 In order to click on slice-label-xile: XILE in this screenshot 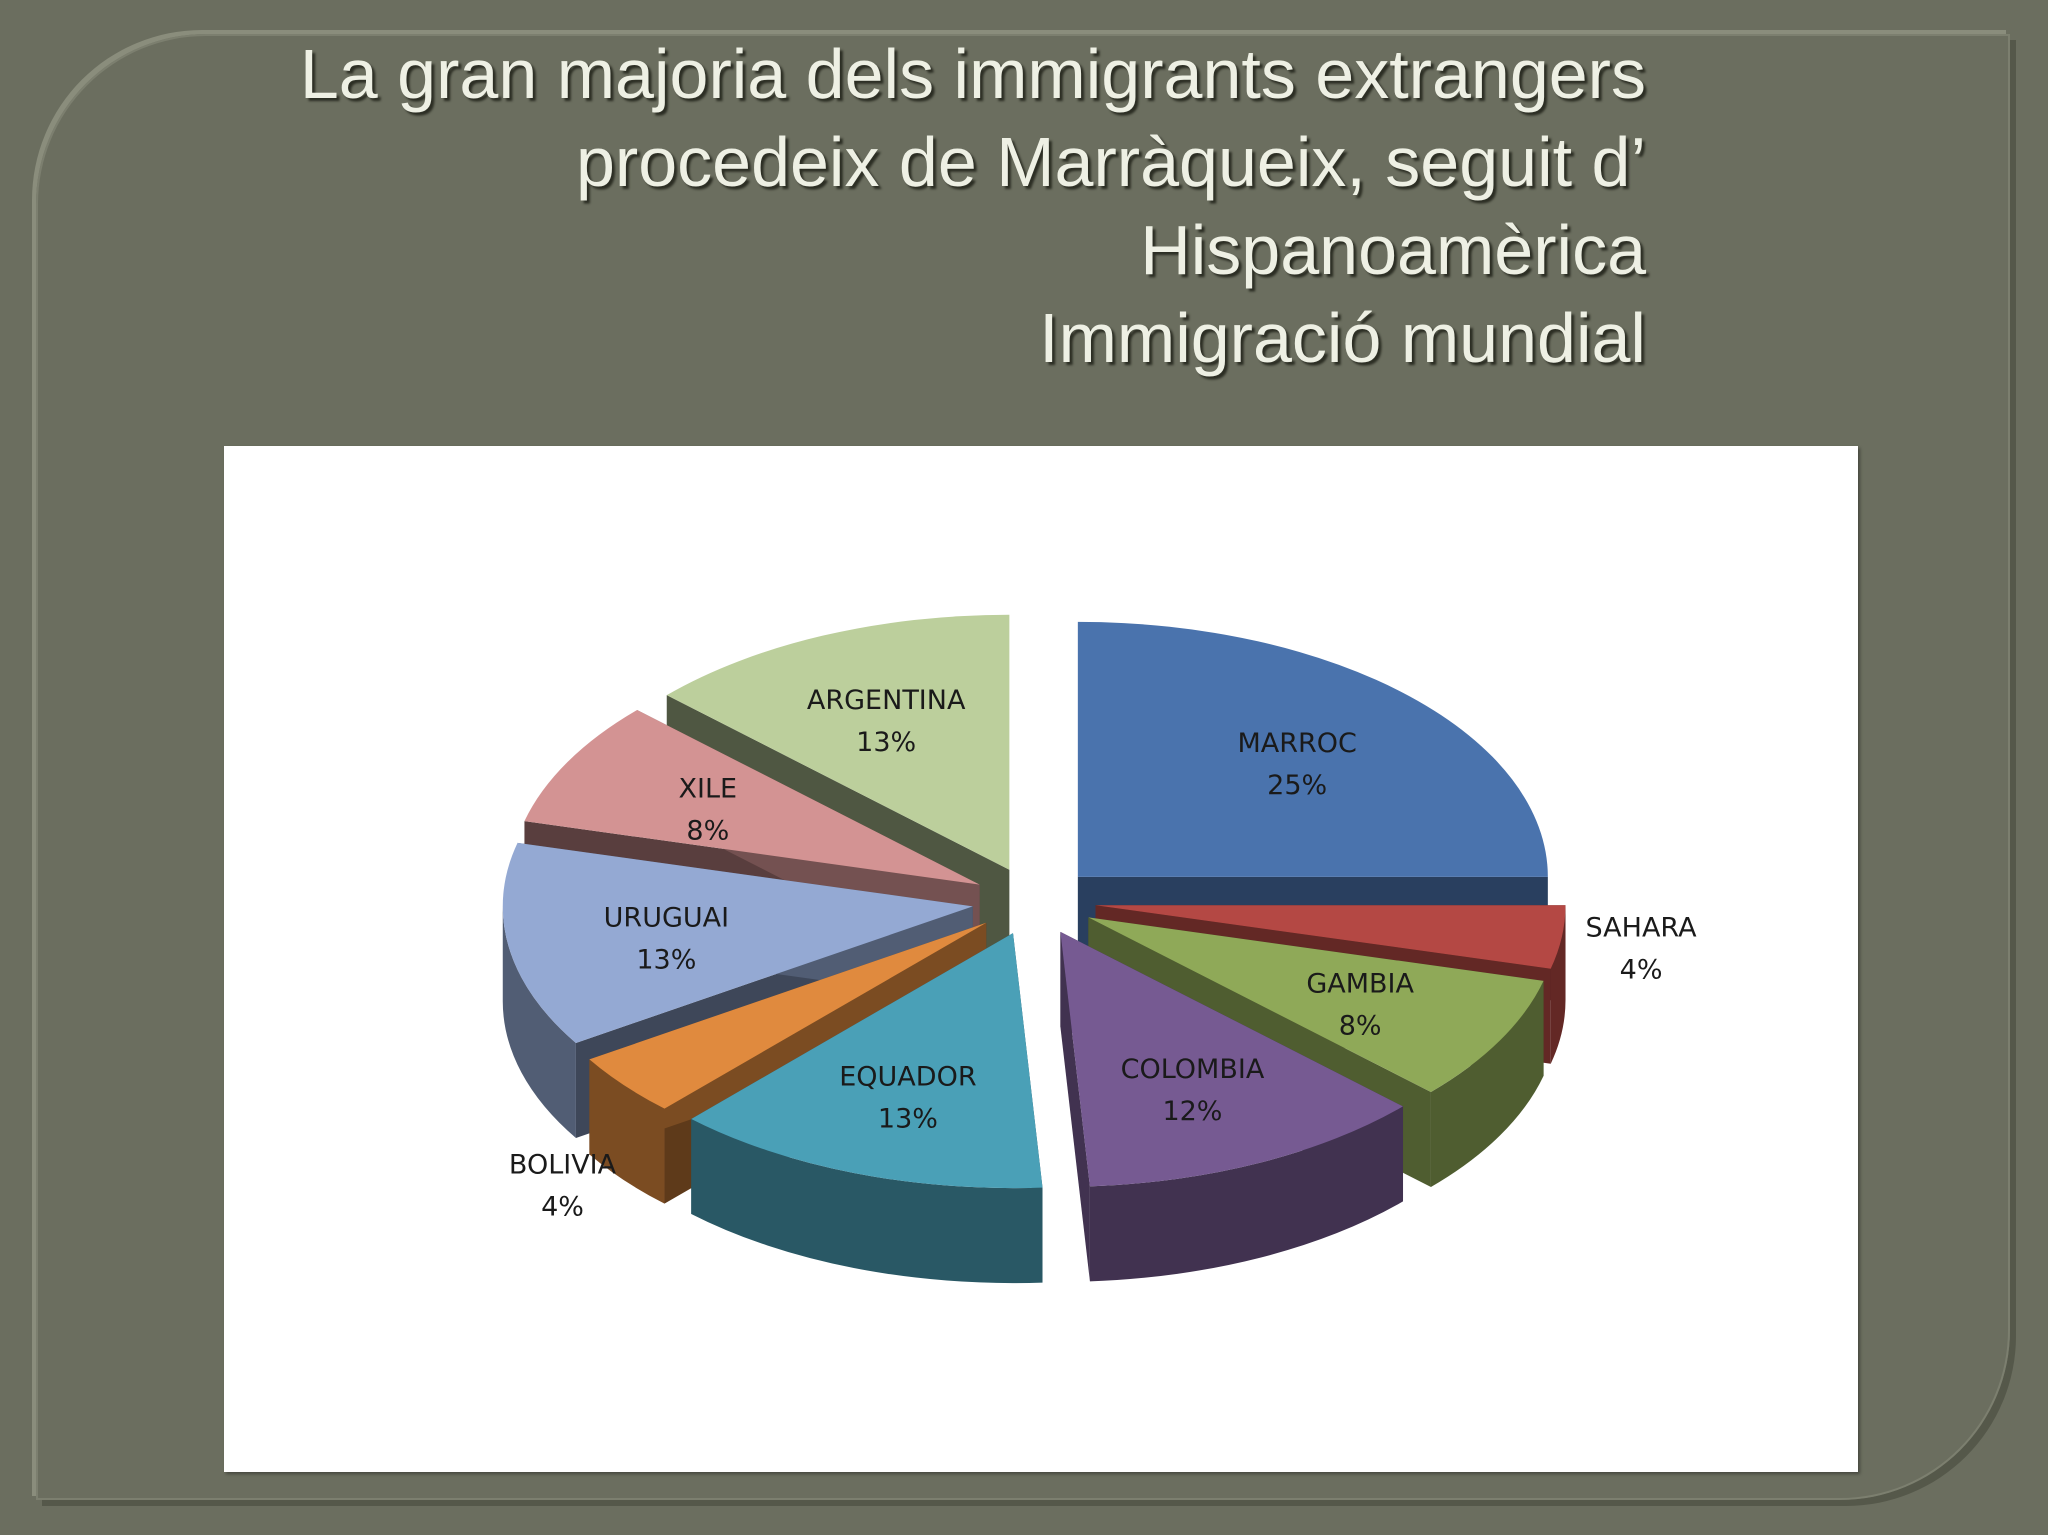, I will do `click(708, 788)`.